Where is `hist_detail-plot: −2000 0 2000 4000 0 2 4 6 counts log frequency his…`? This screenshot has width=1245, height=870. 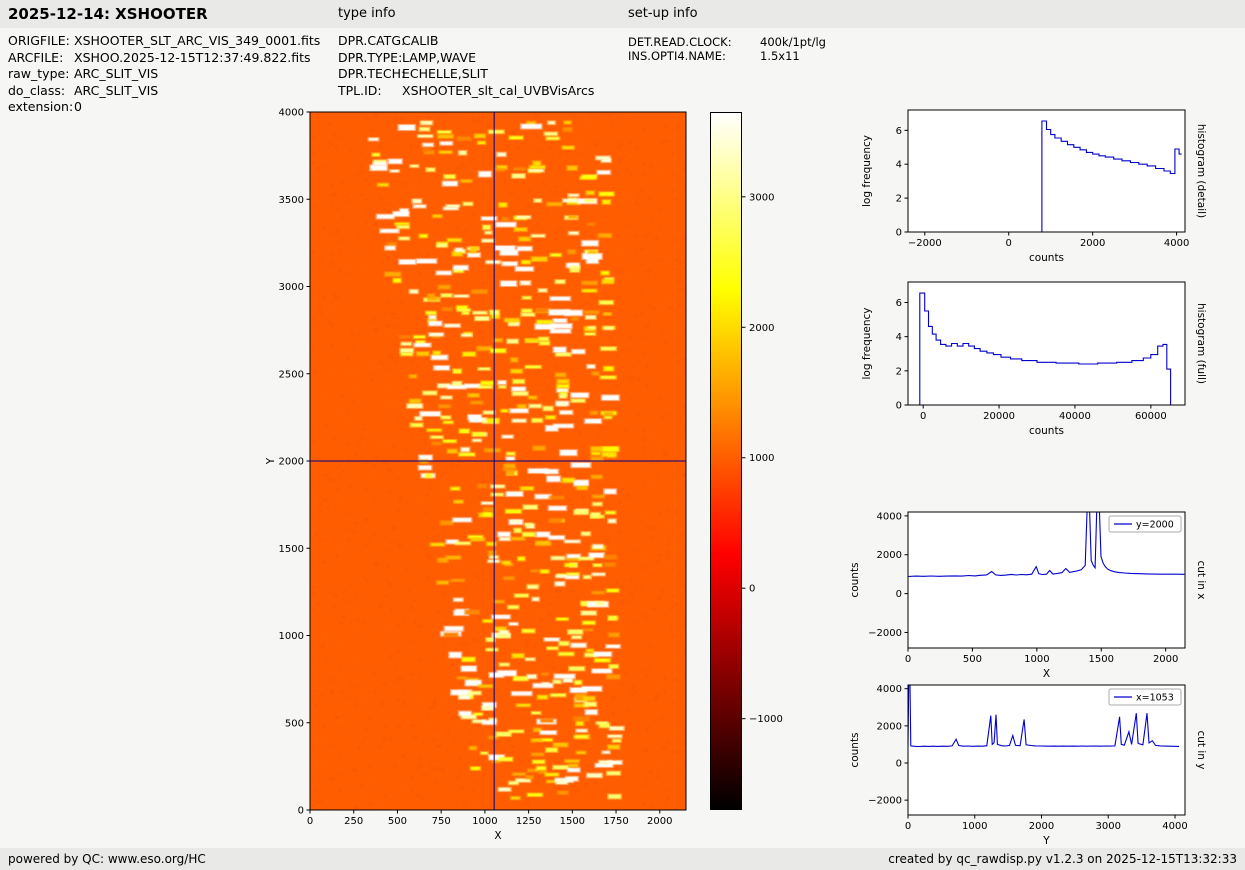
hist_detail-plot: −2000 0 2000 4000 0 2 4 6 counts log frequency his… is located at coordinates (1034, 186).